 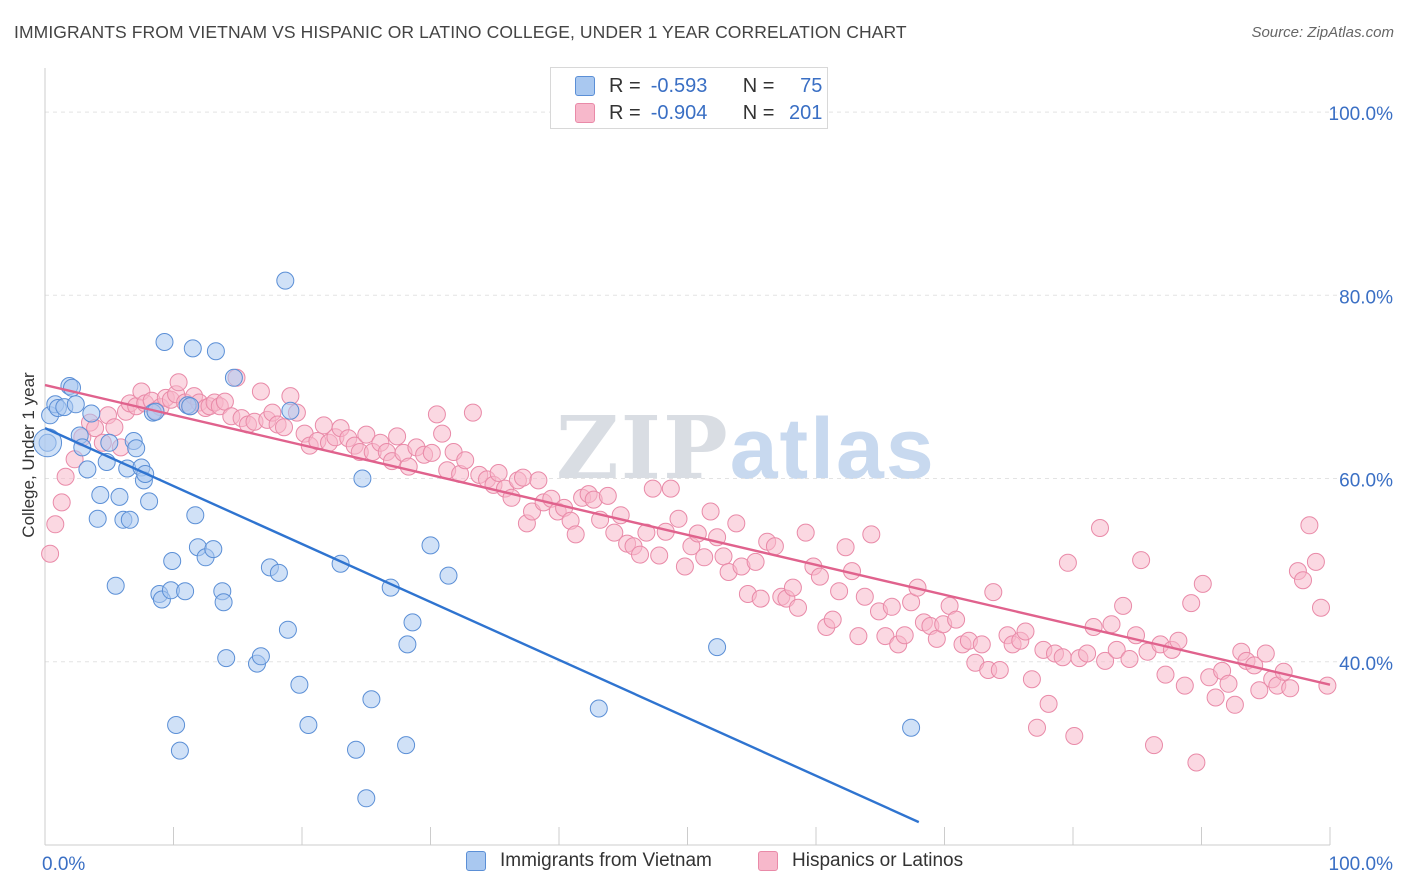 I want to click on legend-r-label: R =, so click(x=625, y=112).